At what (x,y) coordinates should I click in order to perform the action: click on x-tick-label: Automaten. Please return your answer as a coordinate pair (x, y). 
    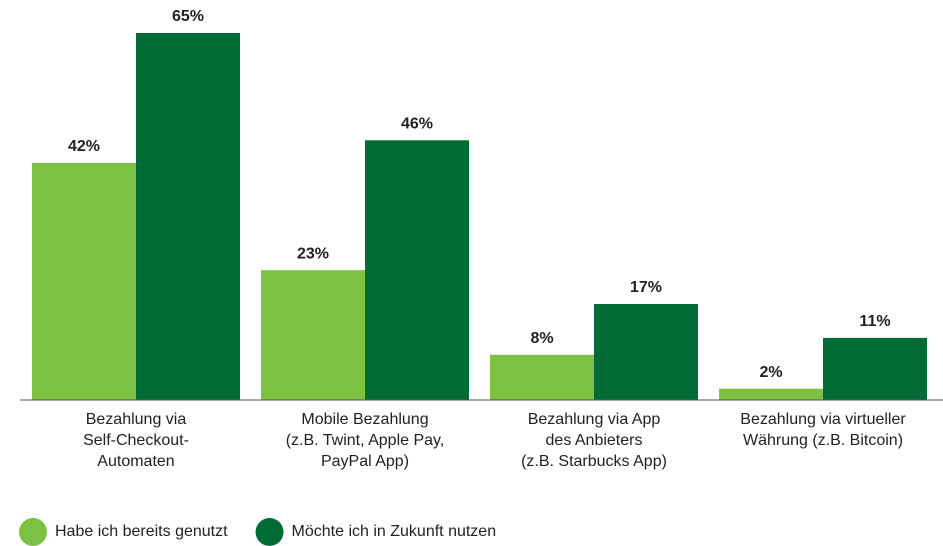
    Looking at the image, I should click on (135, 461).